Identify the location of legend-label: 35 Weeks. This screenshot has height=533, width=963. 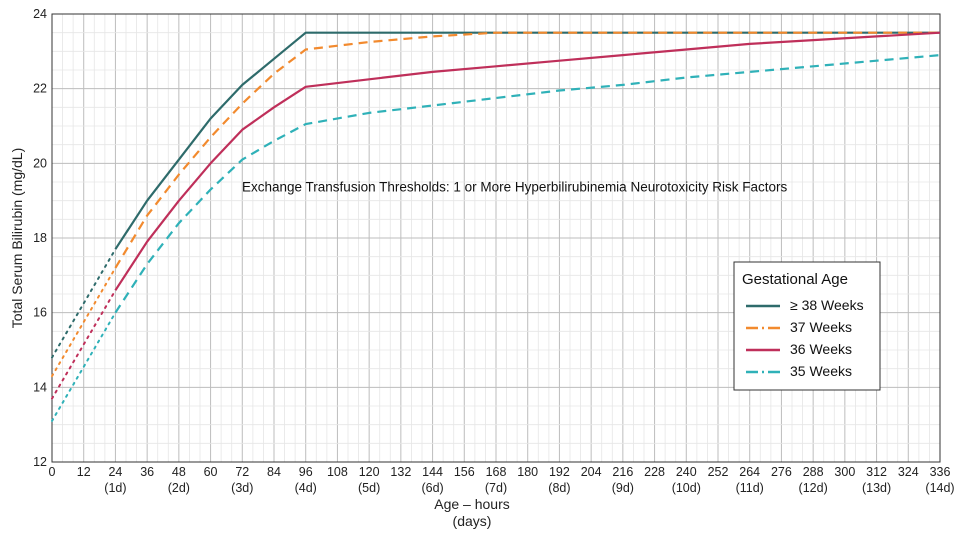
(821, 371).